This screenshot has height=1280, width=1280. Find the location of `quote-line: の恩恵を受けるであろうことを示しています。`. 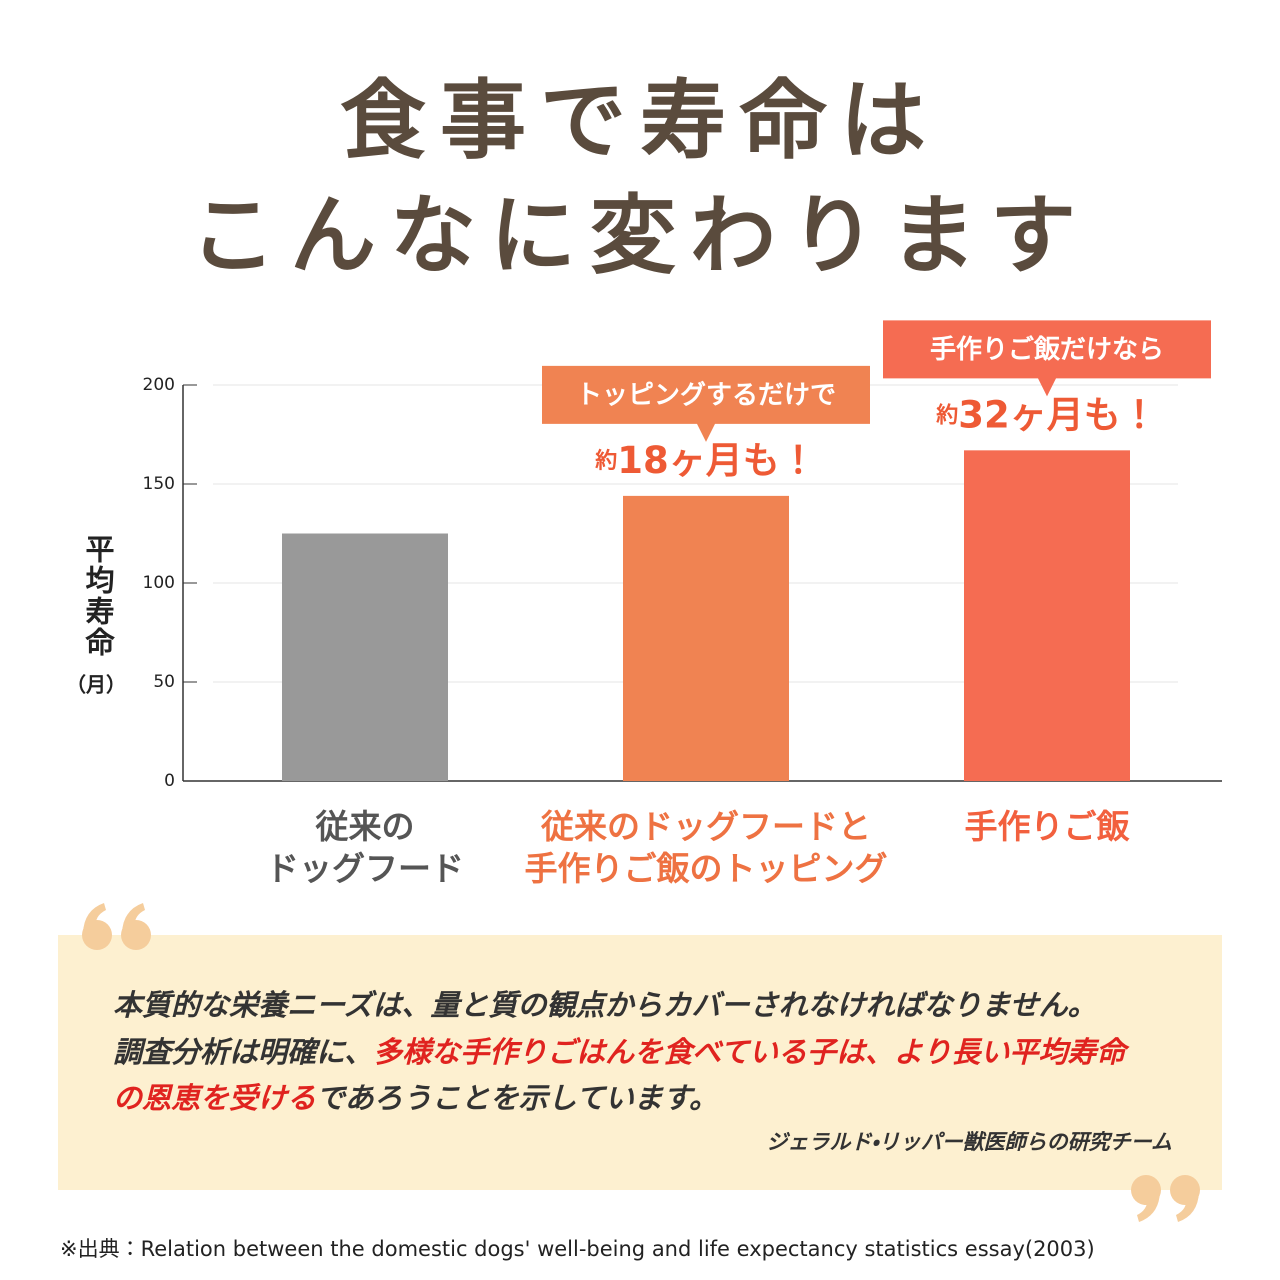

quote-line: の恩恵を受けるであろうことを示しています。 is located at coordinates (415, 1096).